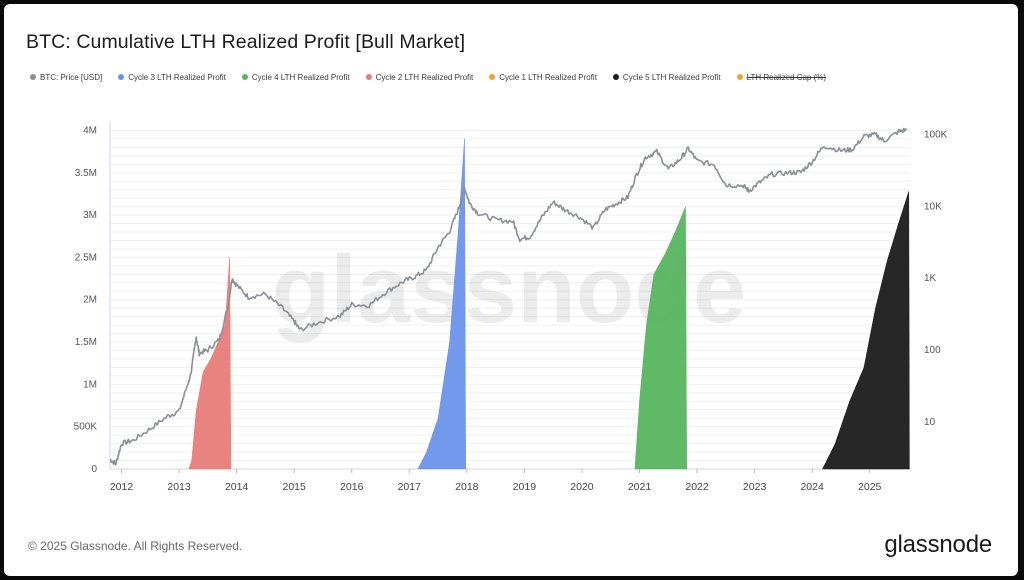  Describe the element at coordinates (812, 487) in the screenshot. I see `x-tick-label: 2024` at that location.